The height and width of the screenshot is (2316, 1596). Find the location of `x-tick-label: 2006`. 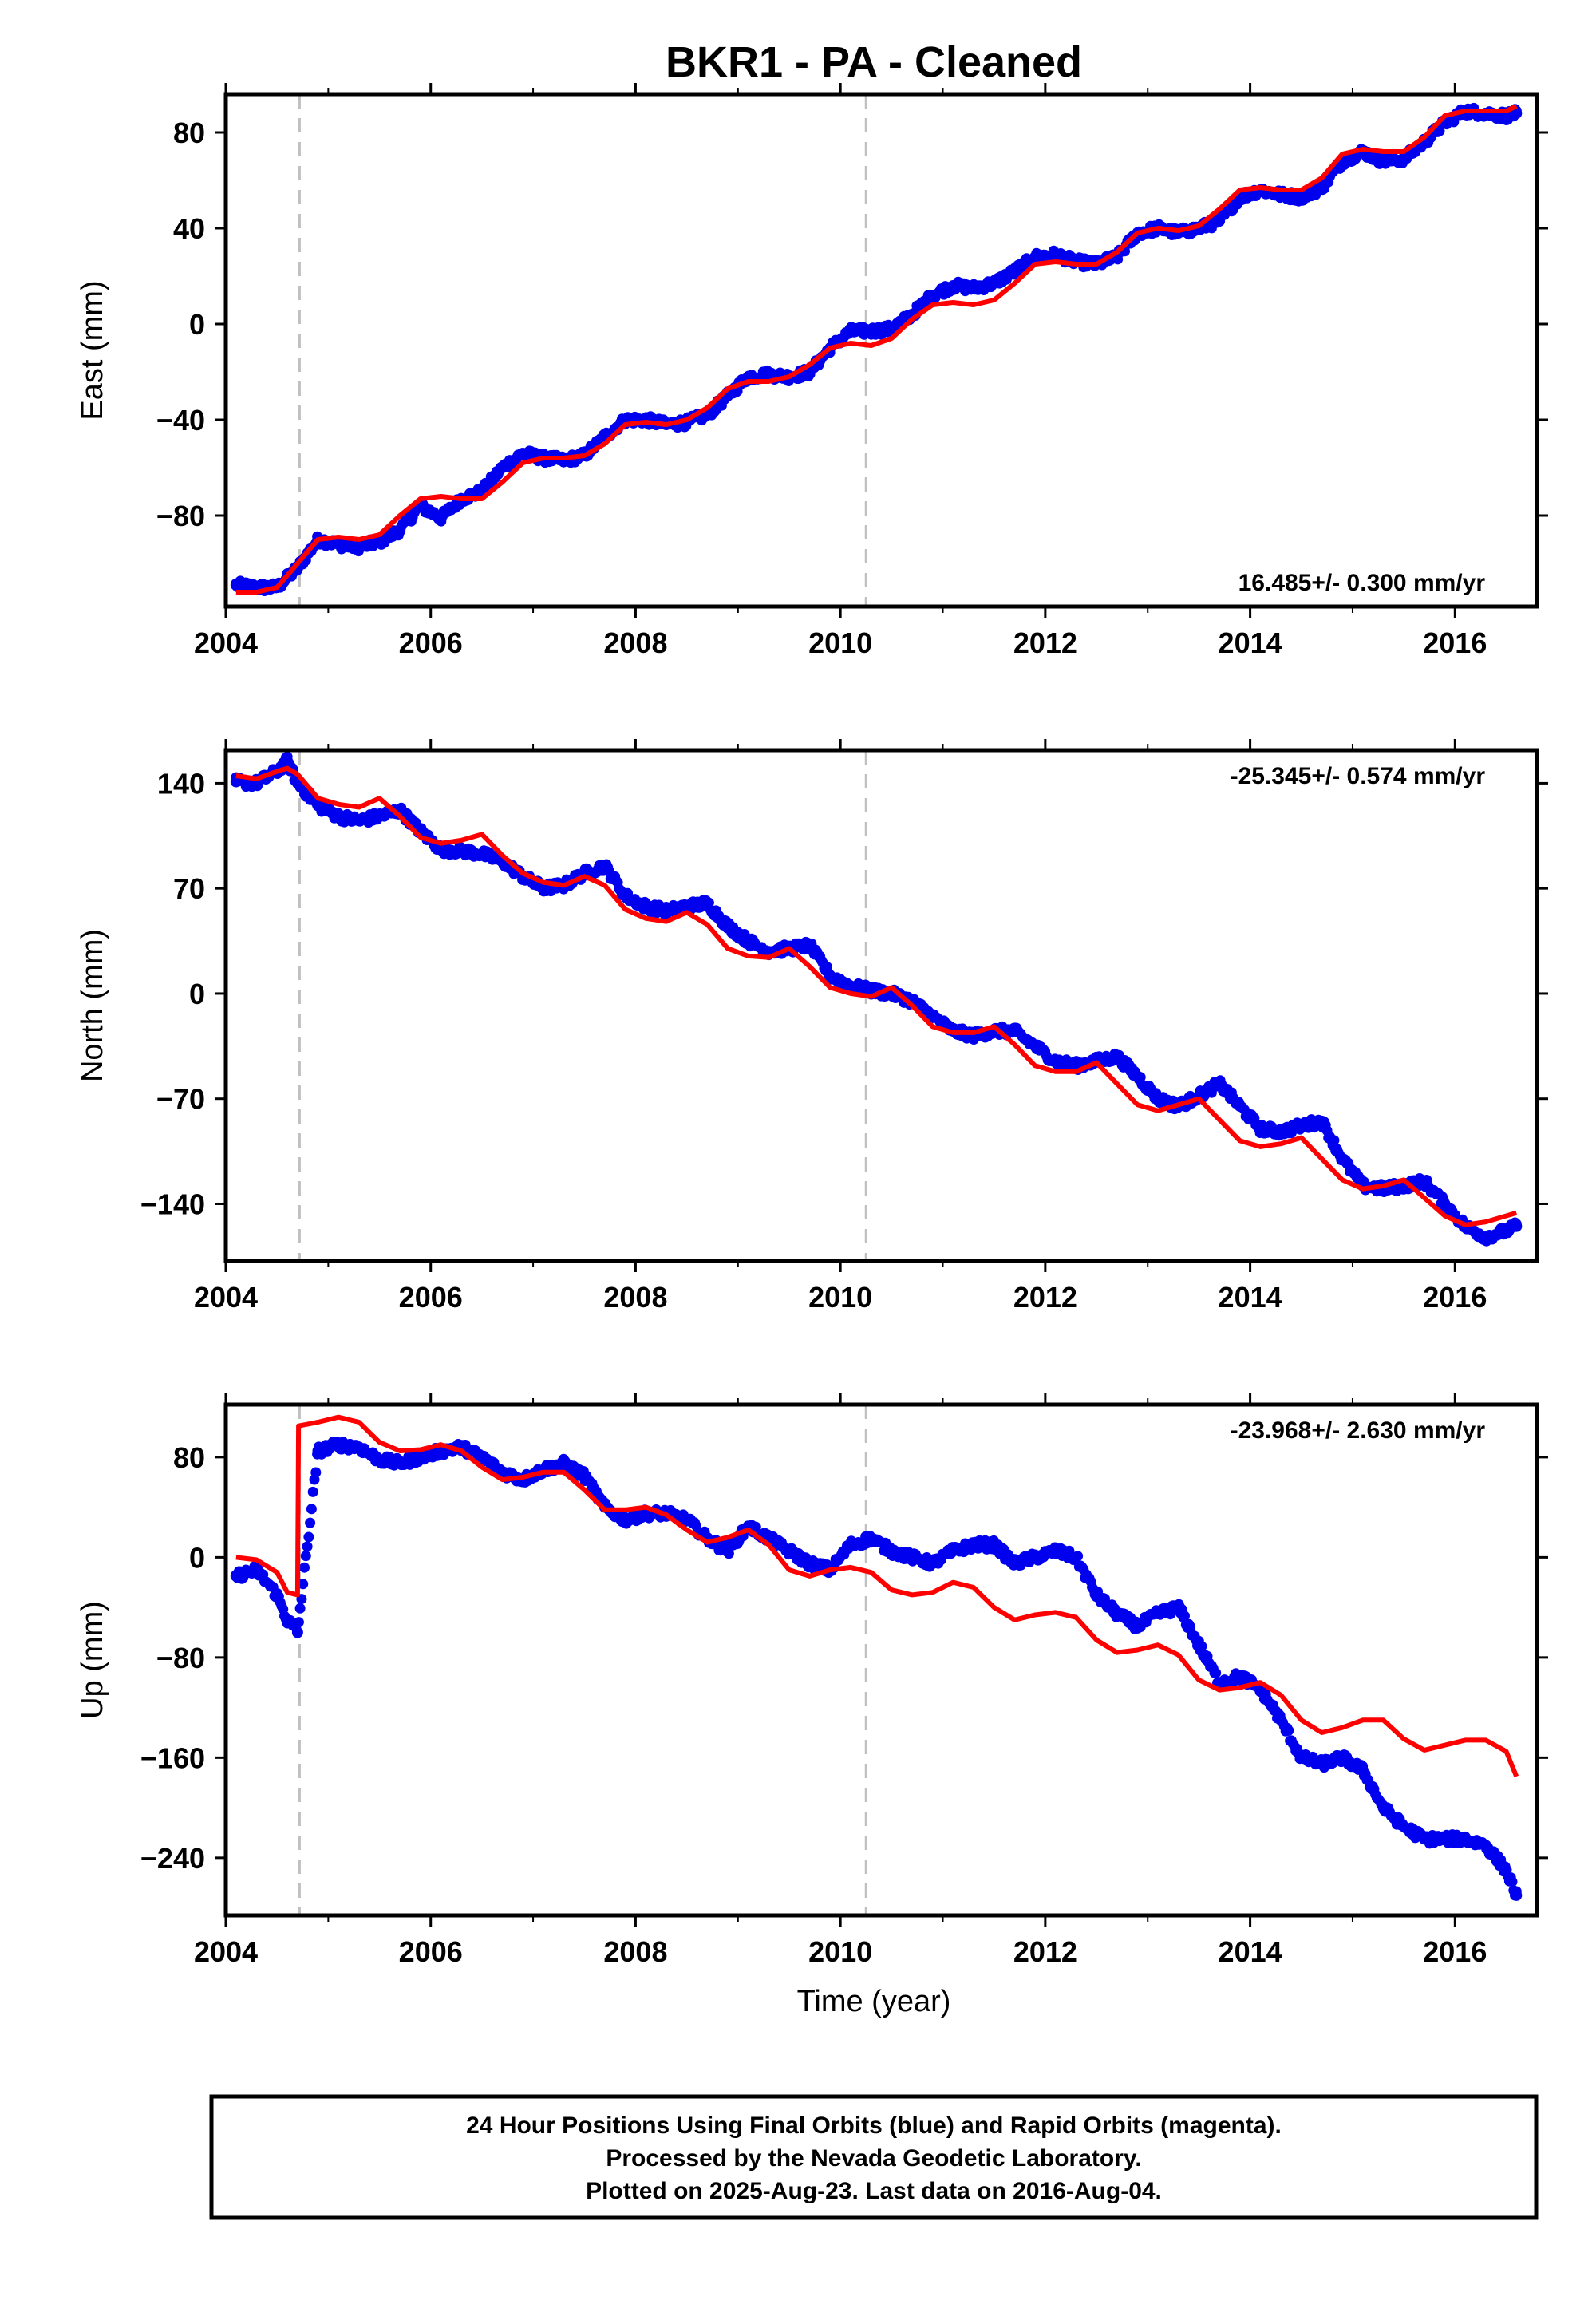

x-tick-label: 2006 is located at coordinates (431, 1297).